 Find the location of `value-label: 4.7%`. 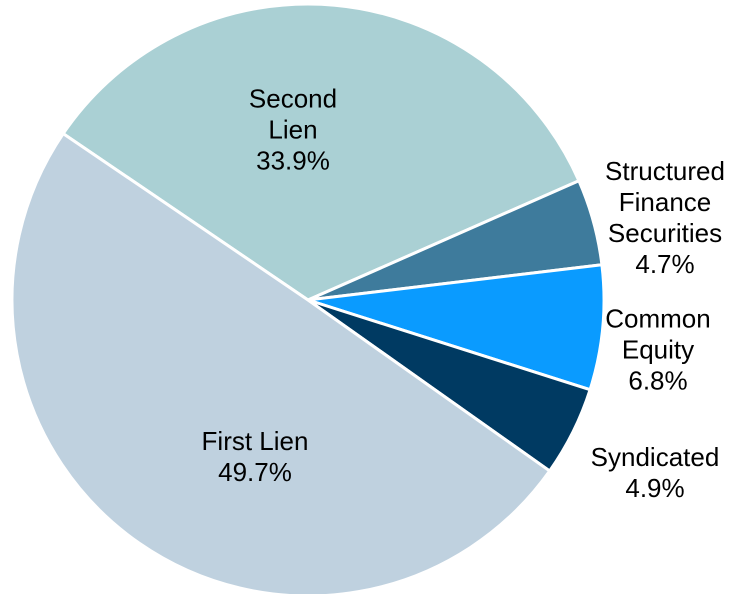

value-label: 4.7% is located at coordinates (665, 264).